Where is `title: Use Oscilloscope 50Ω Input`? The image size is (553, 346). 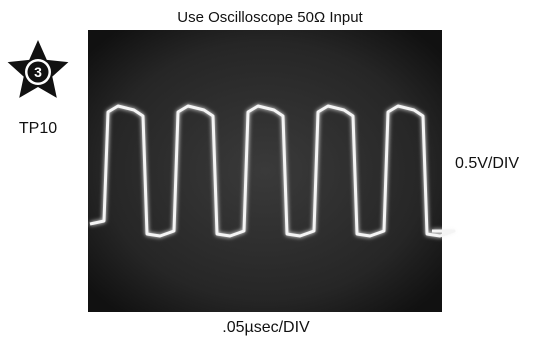
title: Use Oscilloscope 50Ω Input is located at coordinates (270, 17).